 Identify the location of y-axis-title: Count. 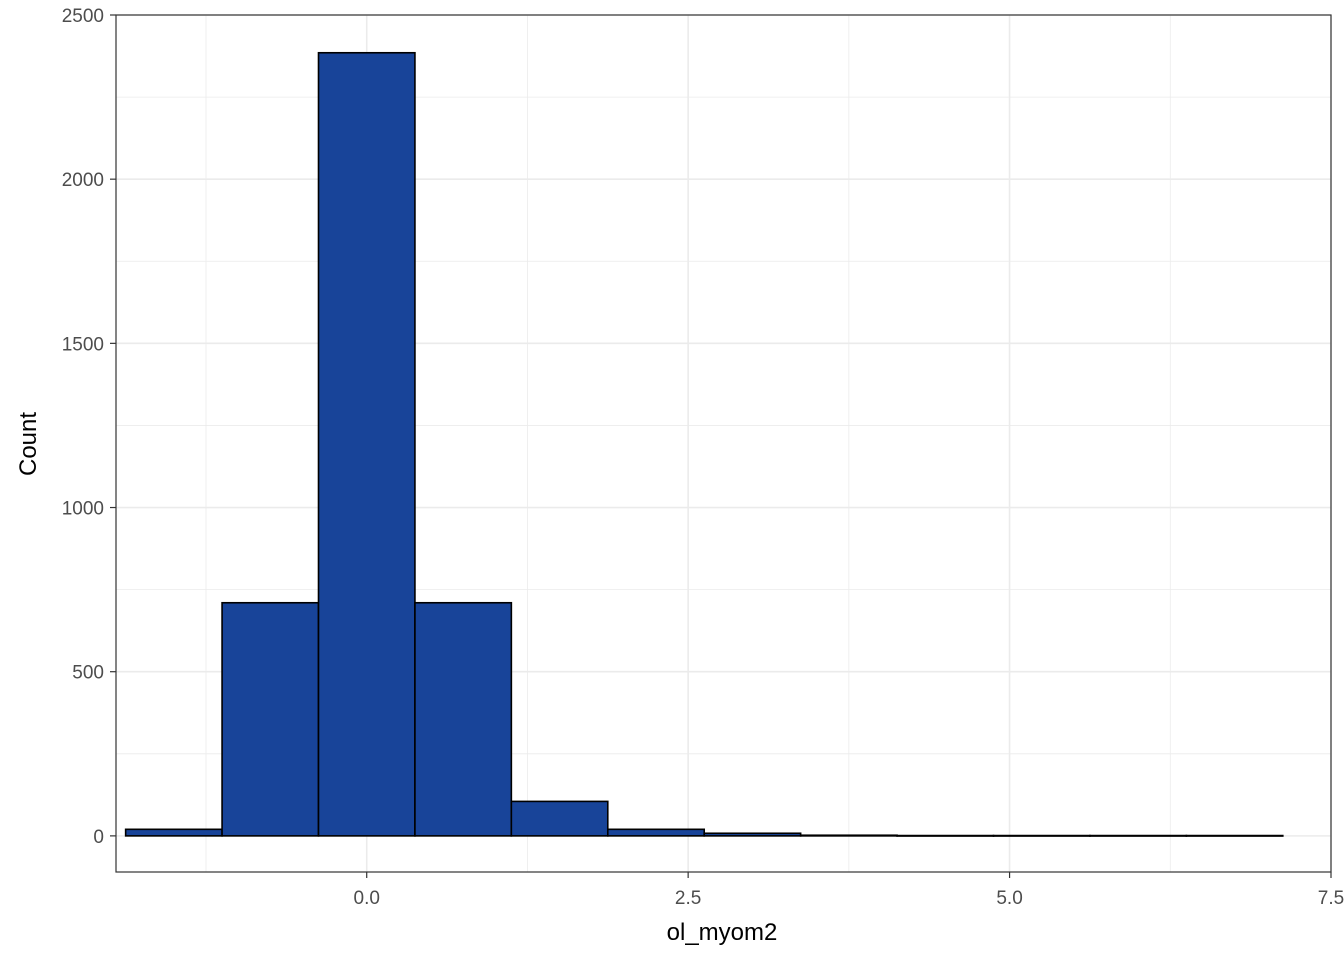
(28, 444).